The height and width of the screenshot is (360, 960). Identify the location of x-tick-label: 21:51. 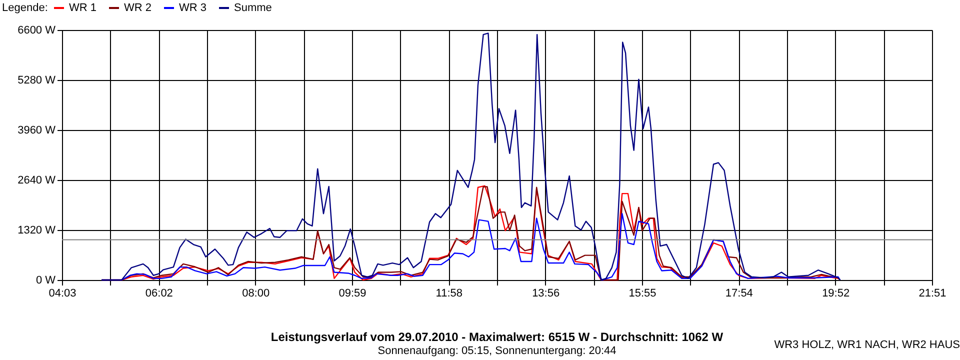
(932, 294).